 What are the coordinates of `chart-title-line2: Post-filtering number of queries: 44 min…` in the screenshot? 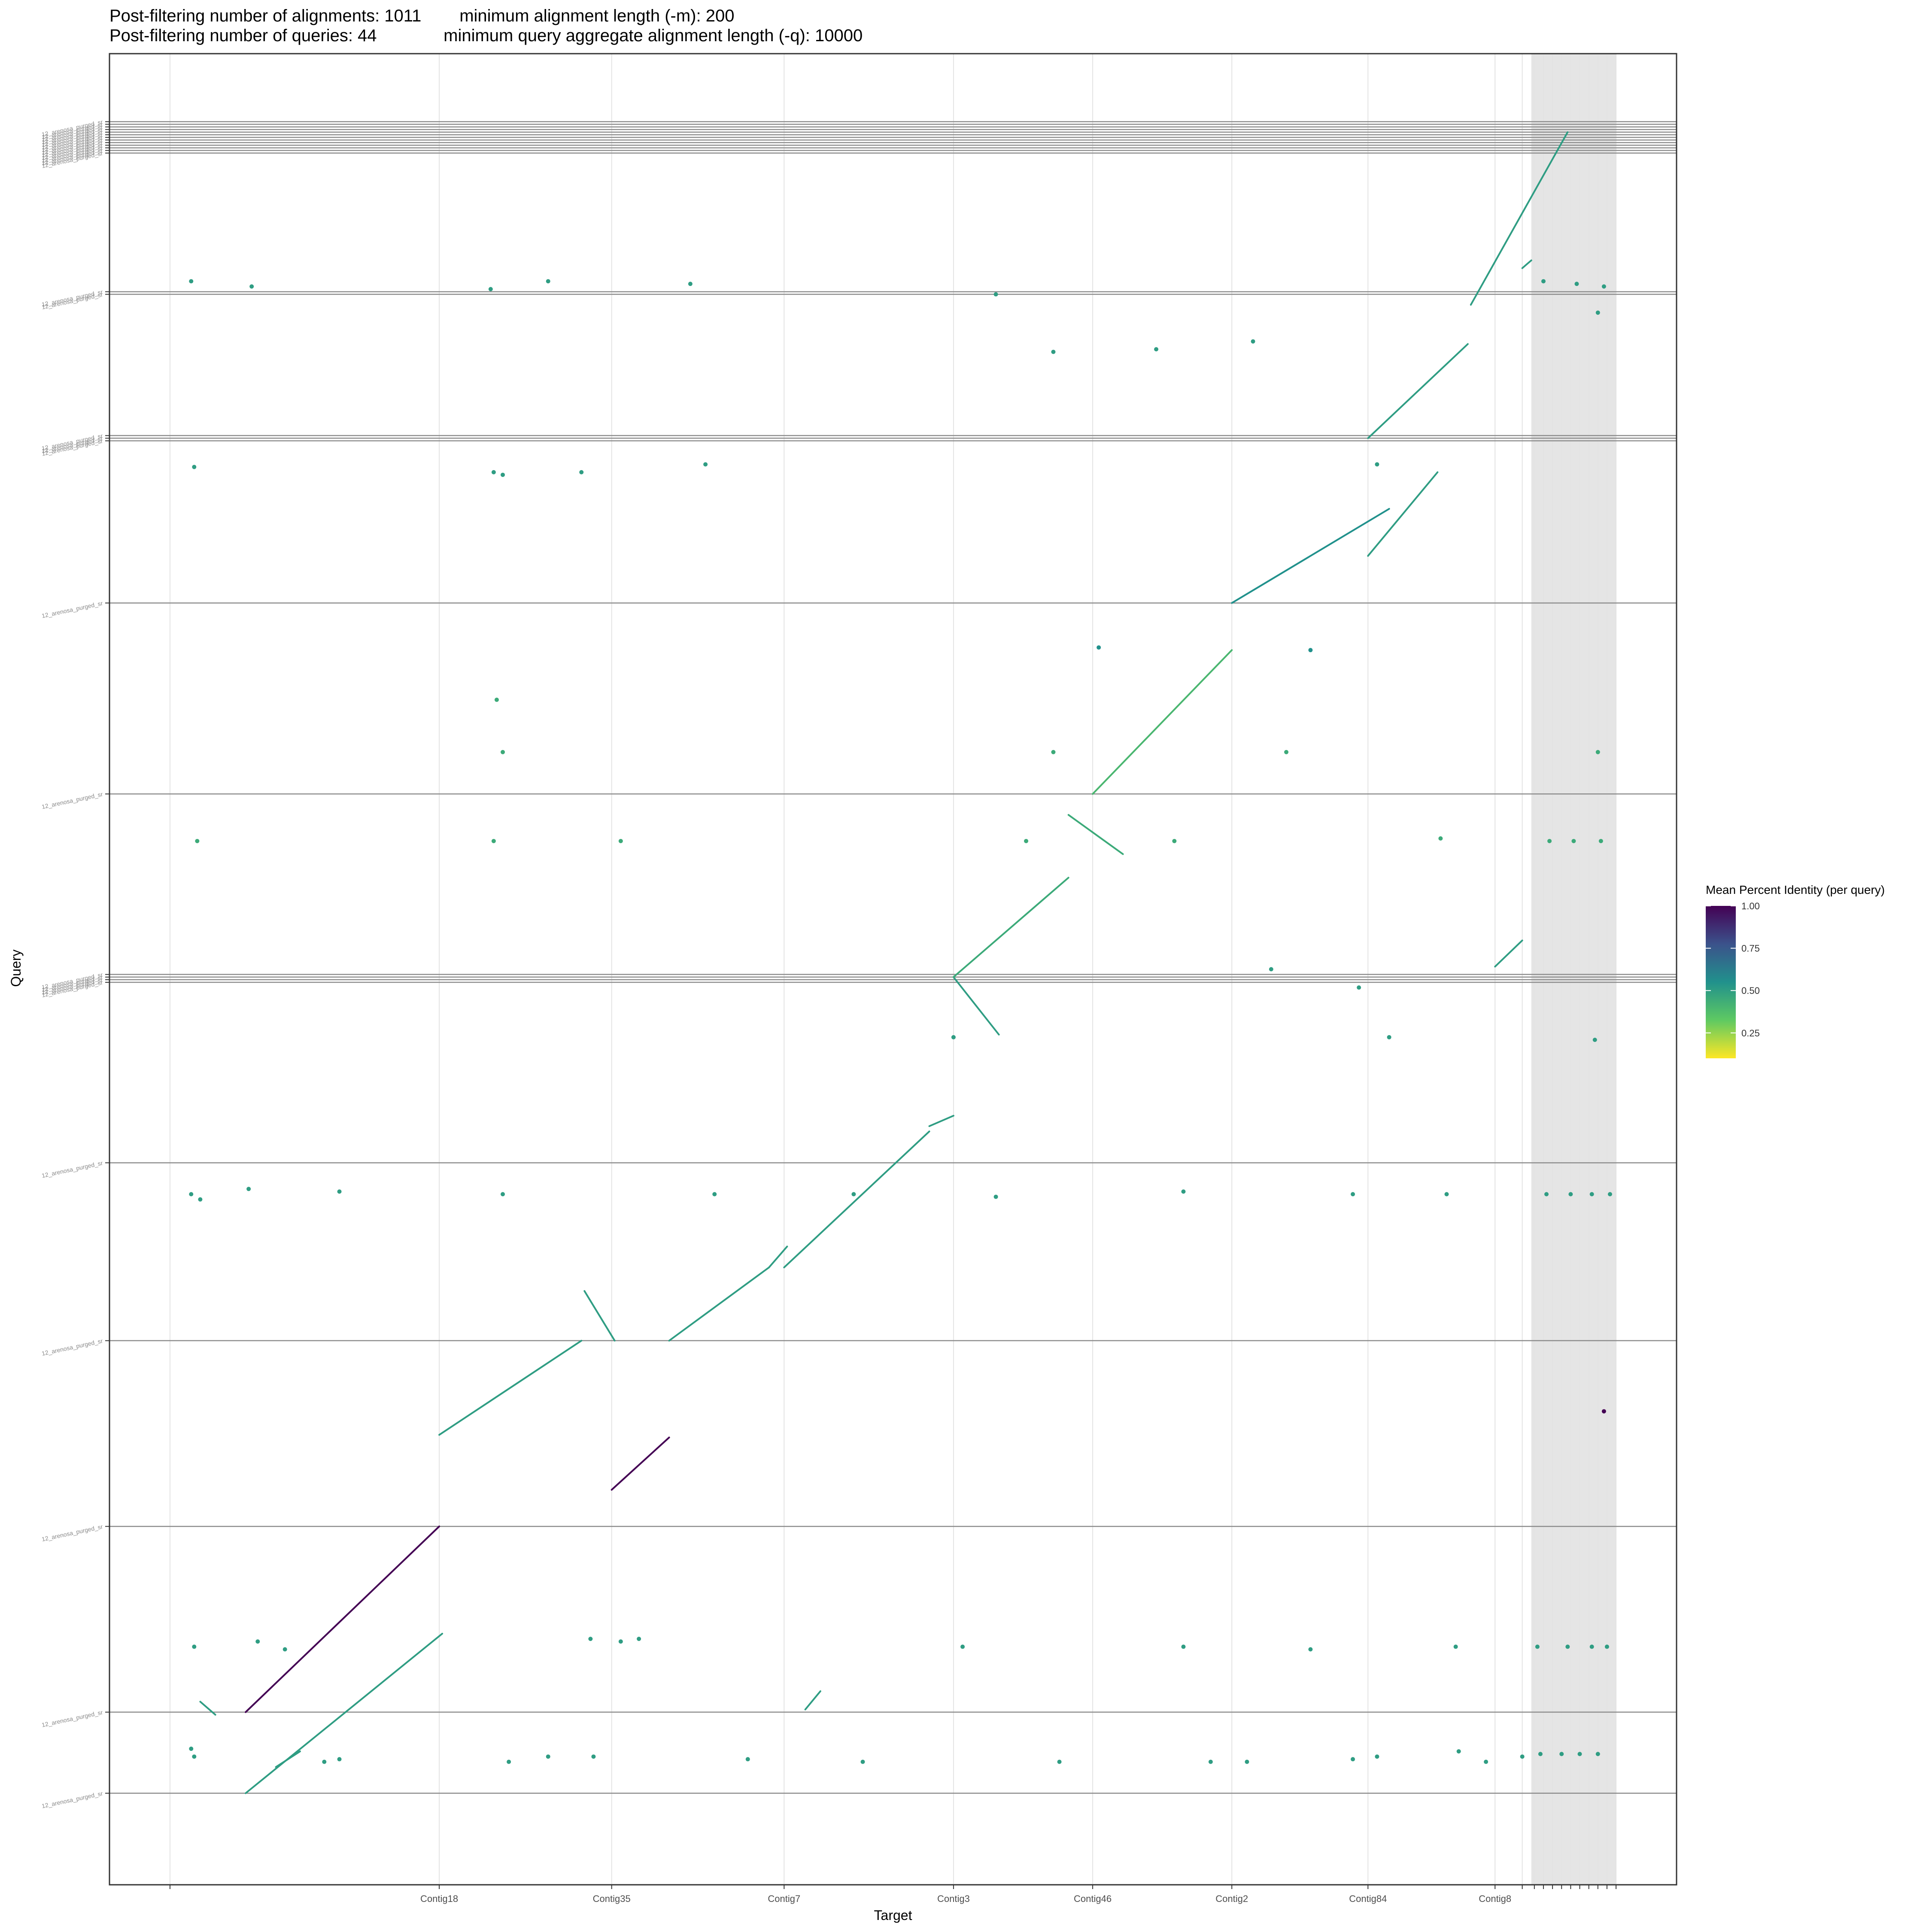 It's located at (486, 36).